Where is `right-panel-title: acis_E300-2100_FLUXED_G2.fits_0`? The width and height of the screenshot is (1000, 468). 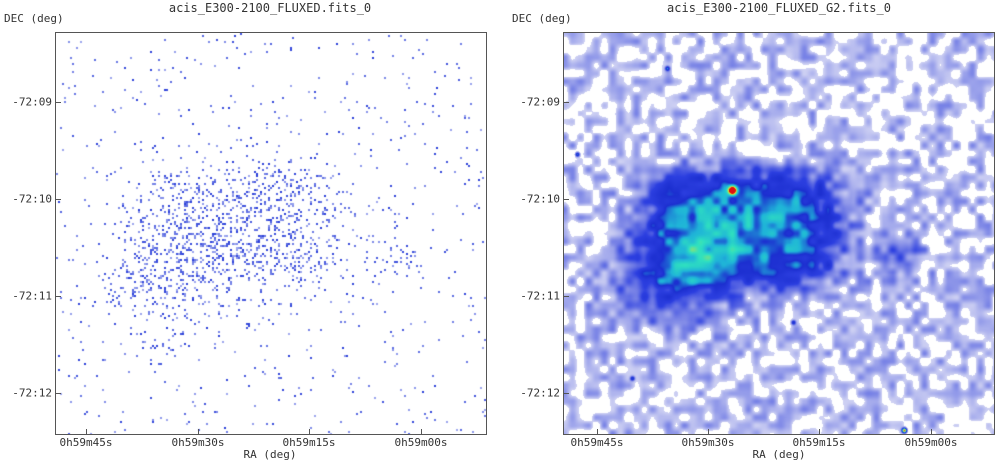 right-panel-title: acis_E300-2100_FLUXED_G2.fits_0 is located at coordinates (779, 8).